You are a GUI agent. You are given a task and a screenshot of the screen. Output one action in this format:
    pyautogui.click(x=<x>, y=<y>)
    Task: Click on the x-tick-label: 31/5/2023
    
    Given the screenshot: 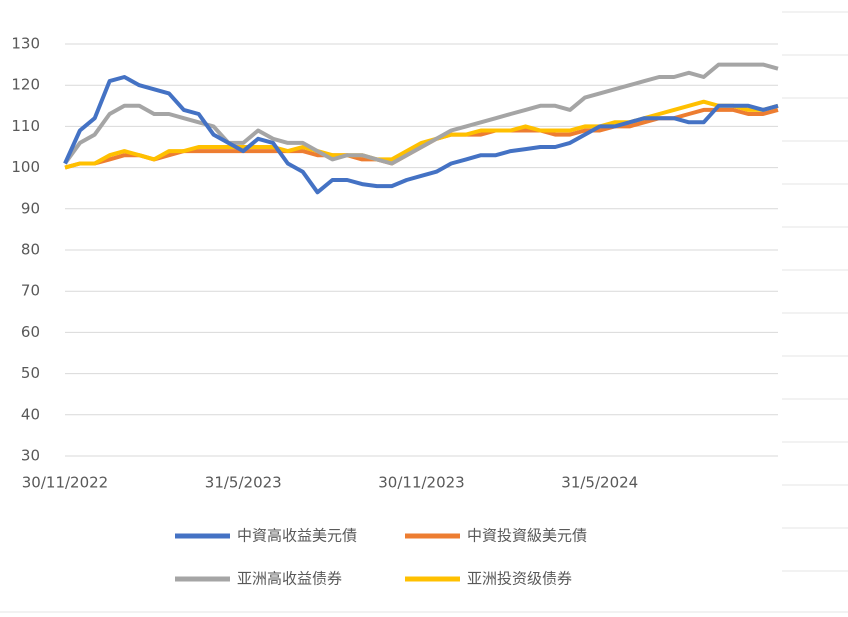 What is the action you would take?
    pyautogui.click(x=243, y=483)
    